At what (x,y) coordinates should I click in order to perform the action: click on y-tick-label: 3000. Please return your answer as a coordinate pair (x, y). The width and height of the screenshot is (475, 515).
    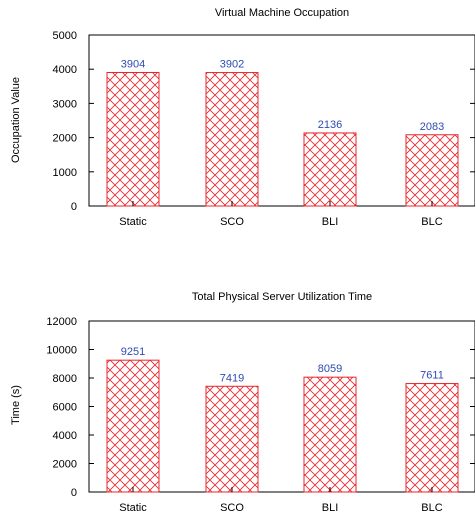
    Looking at the image, I should click on (65, 104).